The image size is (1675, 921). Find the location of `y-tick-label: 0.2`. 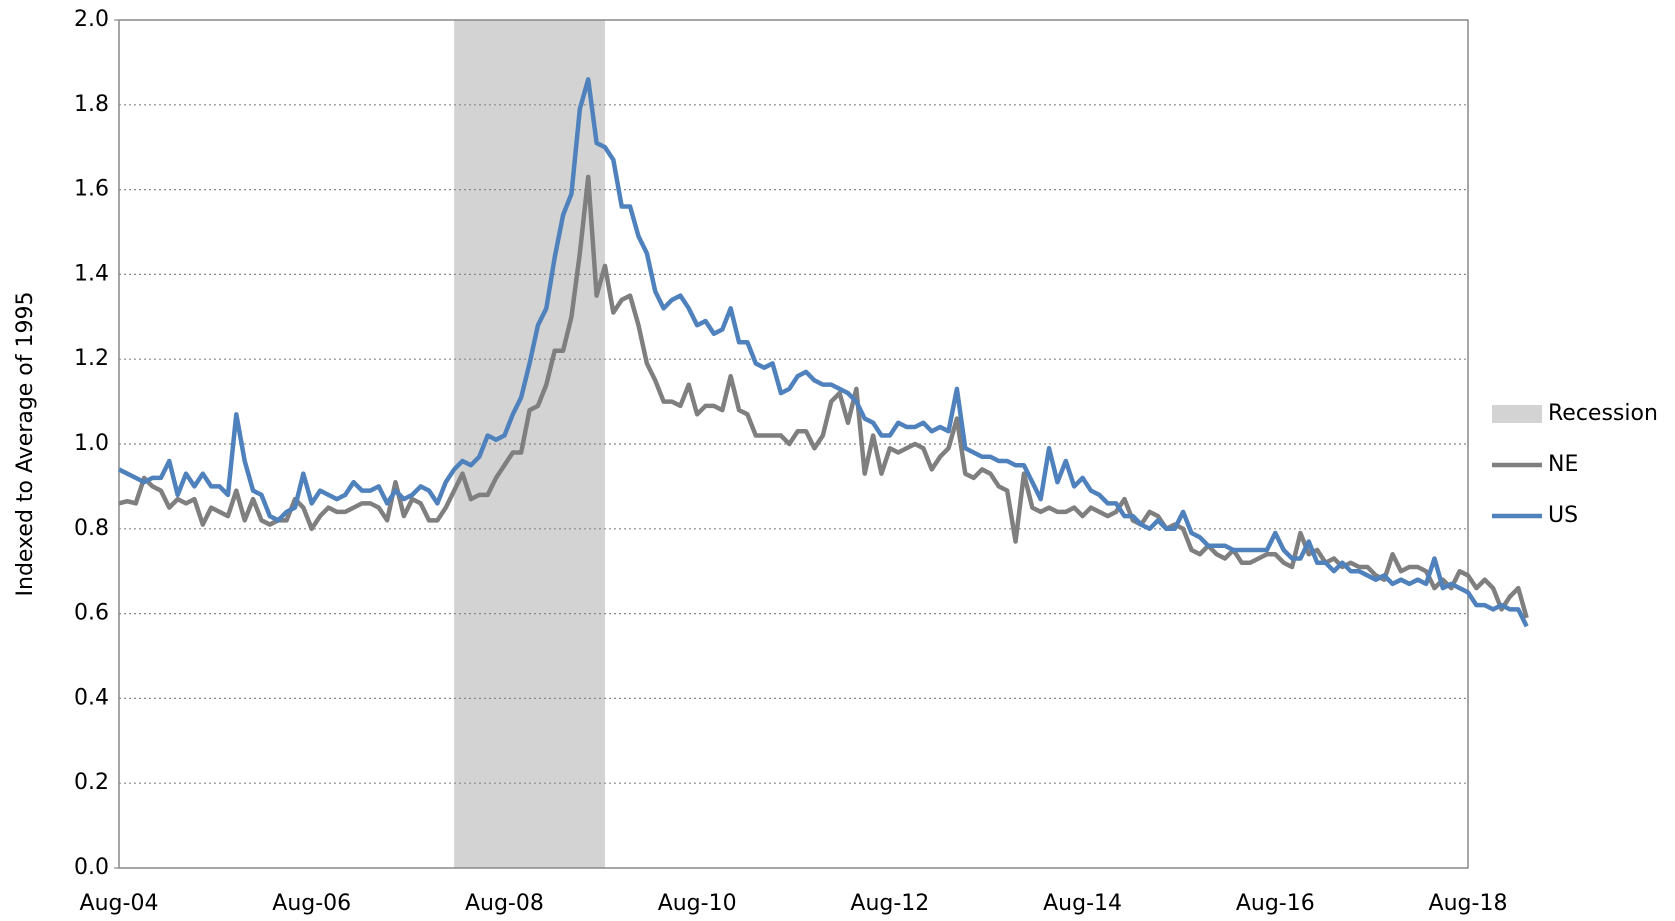

y-tick-label: 0.2 is located at coordinates (91, 782).